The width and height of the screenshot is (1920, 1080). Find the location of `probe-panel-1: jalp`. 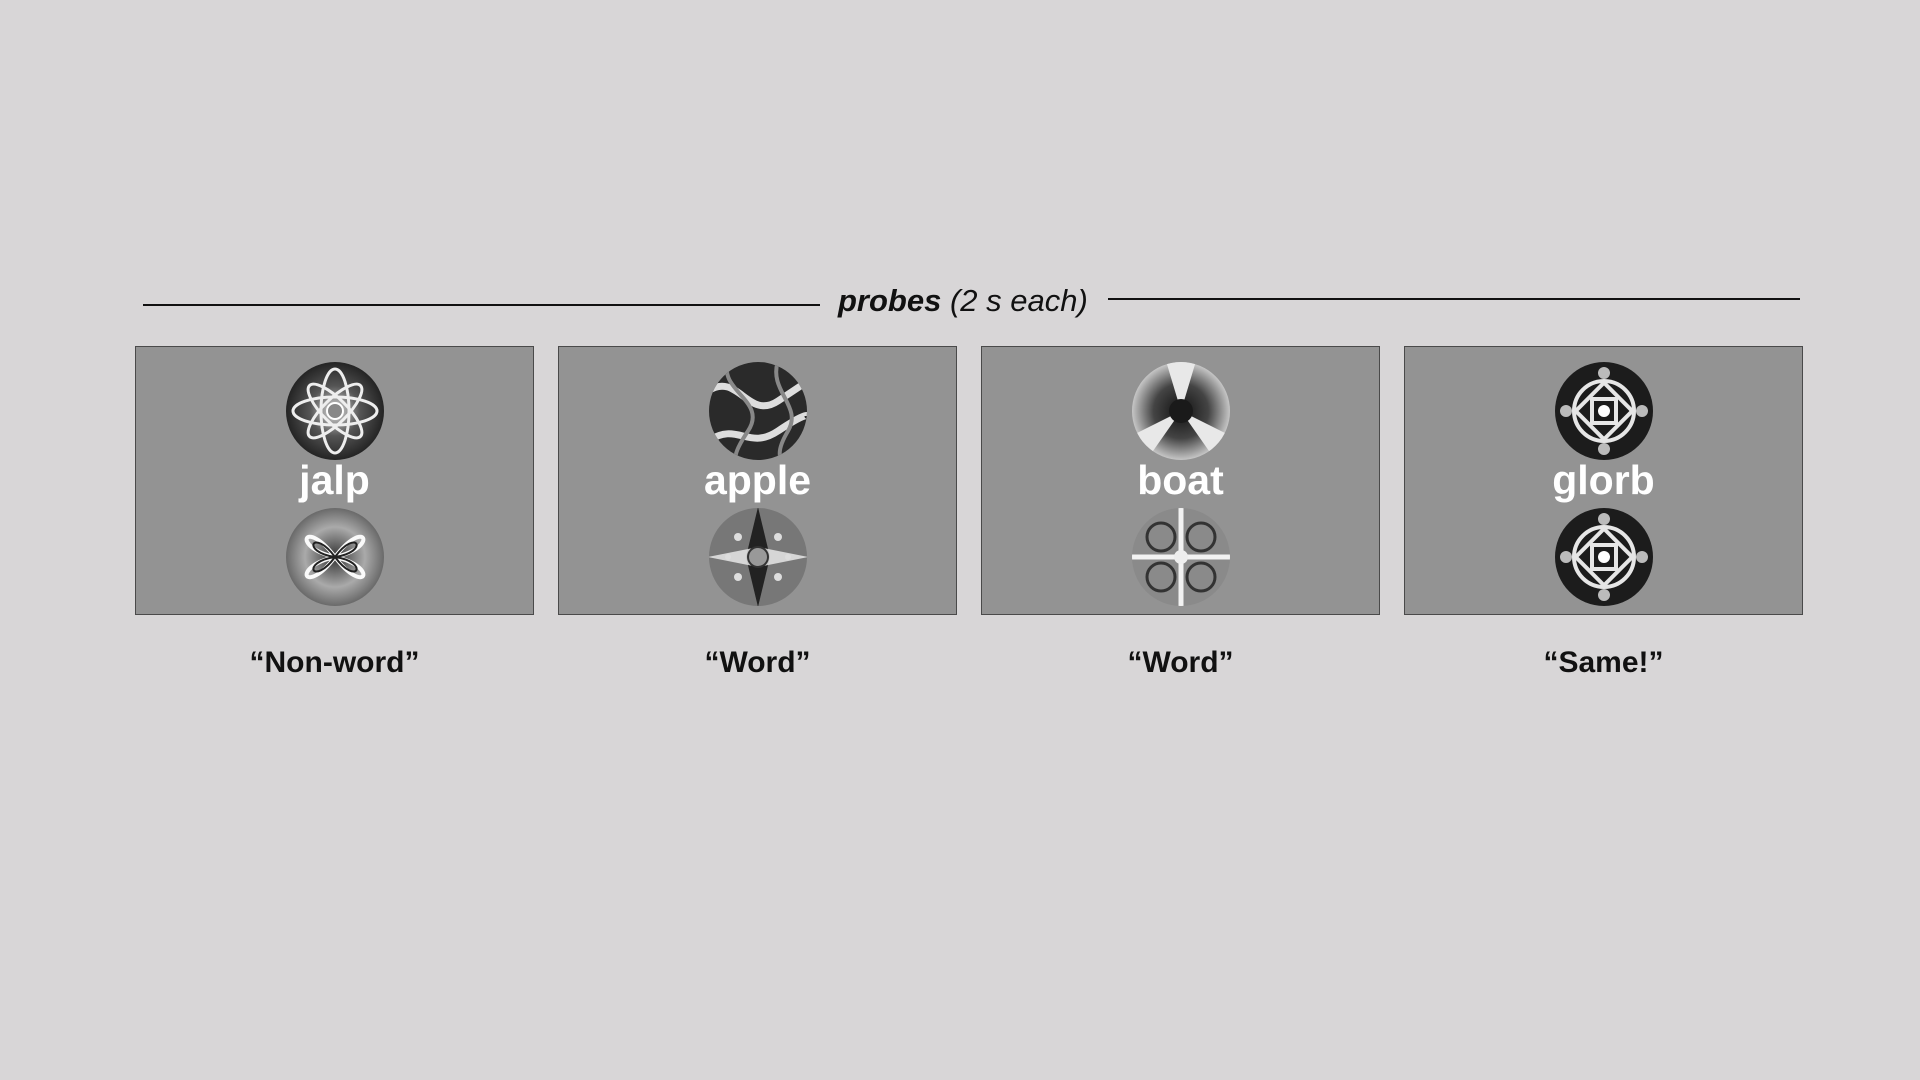

probe-panel-1: jalp is located at coordinates (334, 480).